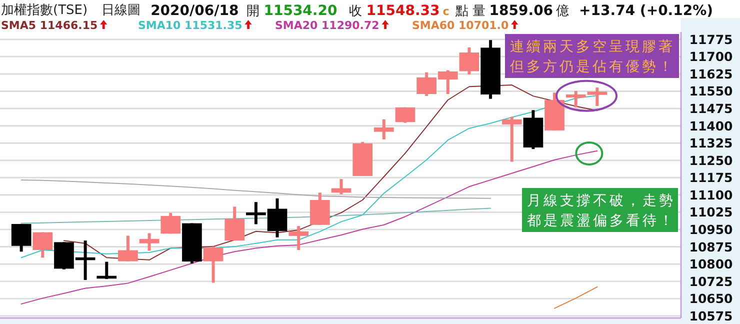 The width and height of the screenshot is (740, 324). I want to click on text: 量, so click(479, 11).